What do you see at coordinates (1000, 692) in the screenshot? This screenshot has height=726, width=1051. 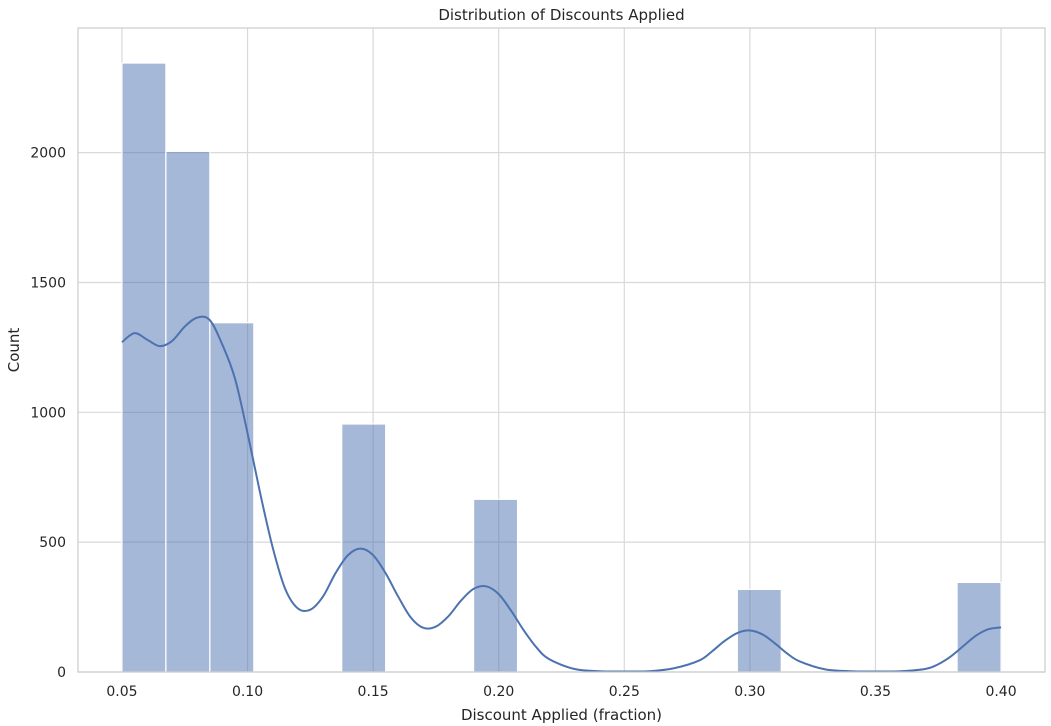 I see `x-tick-label: 0.40` at bounding box center [1000, 692].